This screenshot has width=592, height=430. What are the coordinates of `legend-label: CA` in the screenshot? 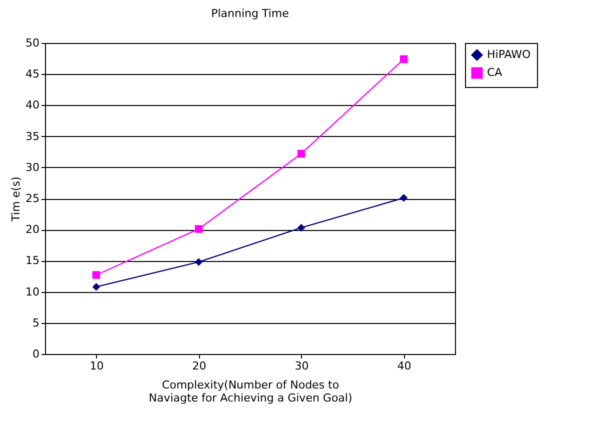 It's located at (495, 72).